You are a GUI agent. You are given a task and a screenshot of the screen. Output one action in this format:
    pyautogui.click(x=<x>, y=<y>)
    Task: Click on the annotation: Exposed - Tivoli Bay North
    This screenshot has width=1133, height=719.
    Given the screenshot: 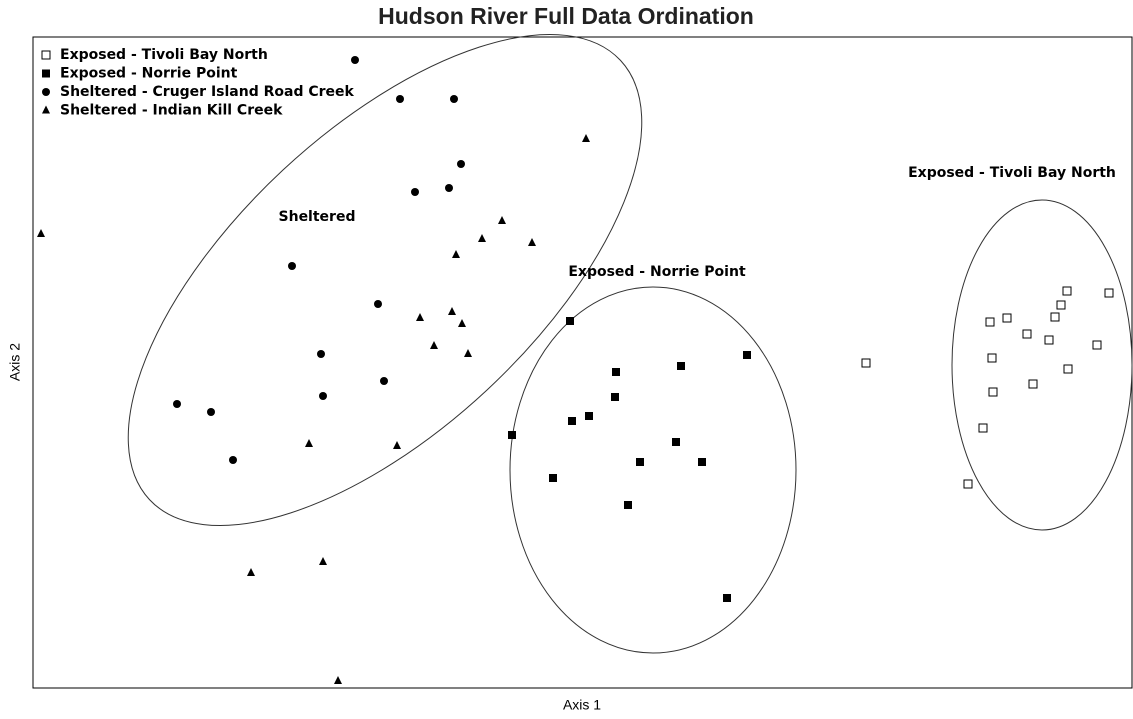 What is the action you would take?
    pyautogui.click(x=1012, y=173)
    